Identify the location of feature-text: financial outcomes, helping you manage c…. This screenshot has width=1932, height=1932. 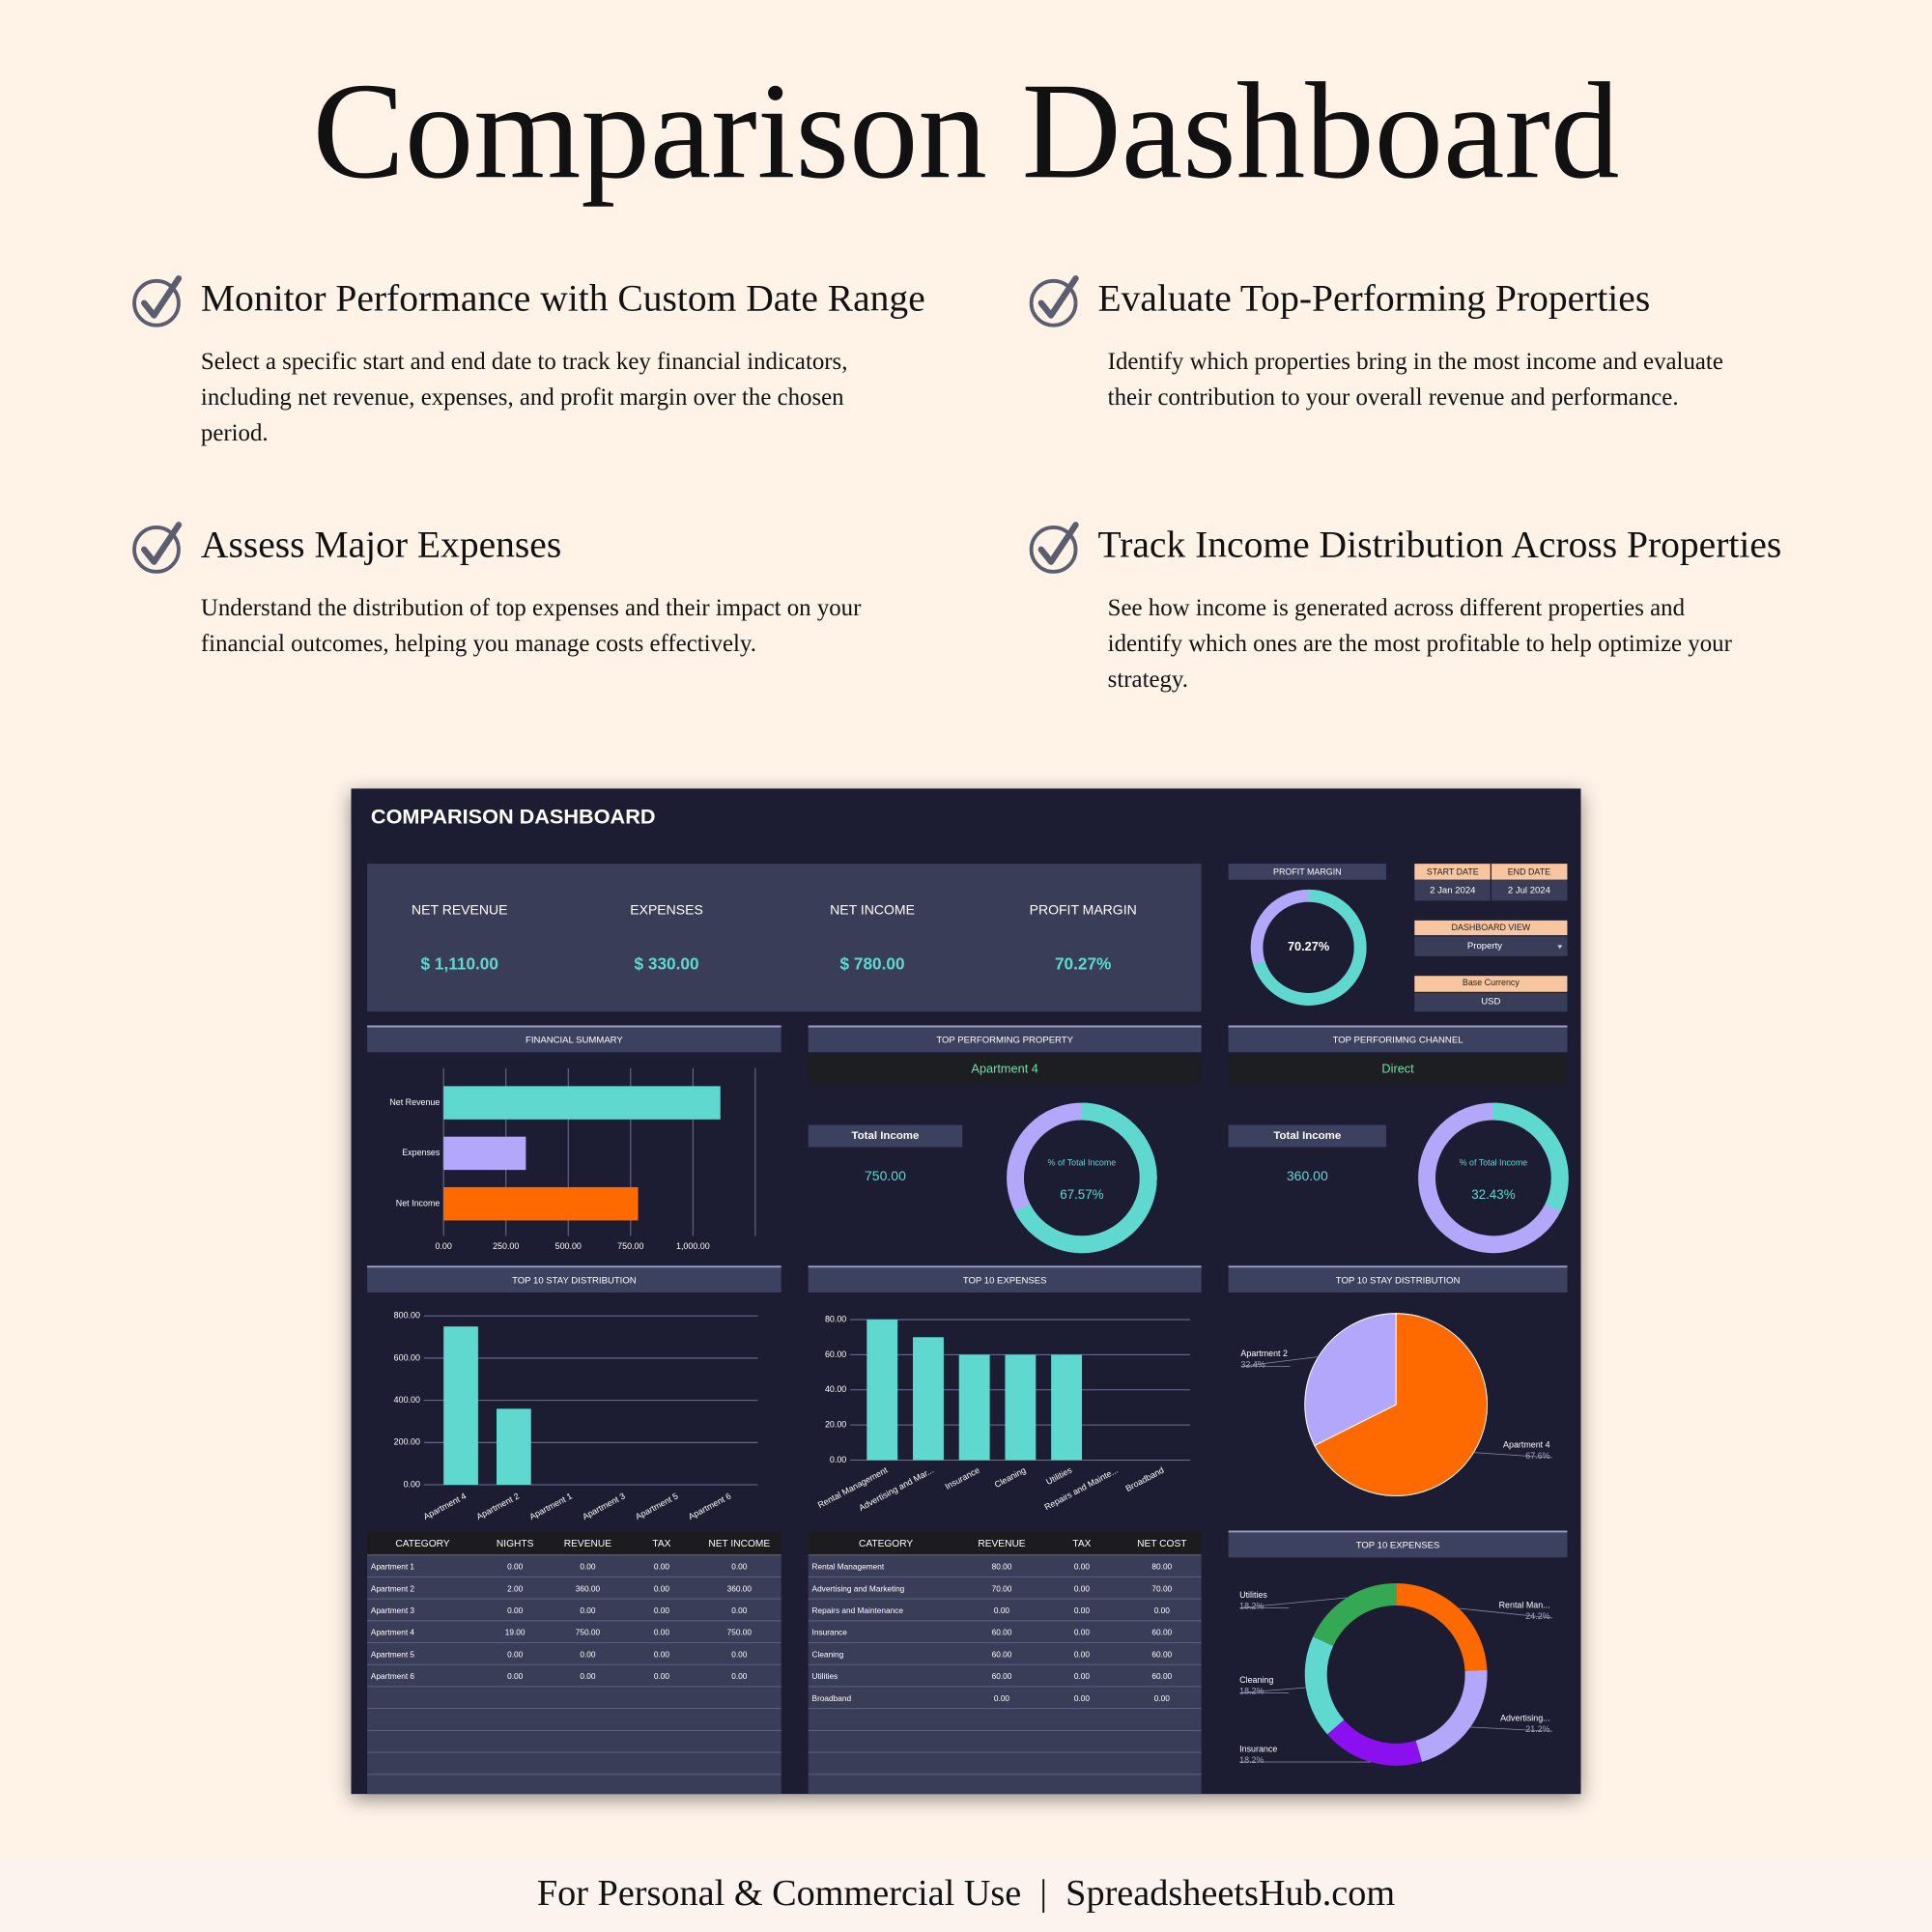
(478, 644).